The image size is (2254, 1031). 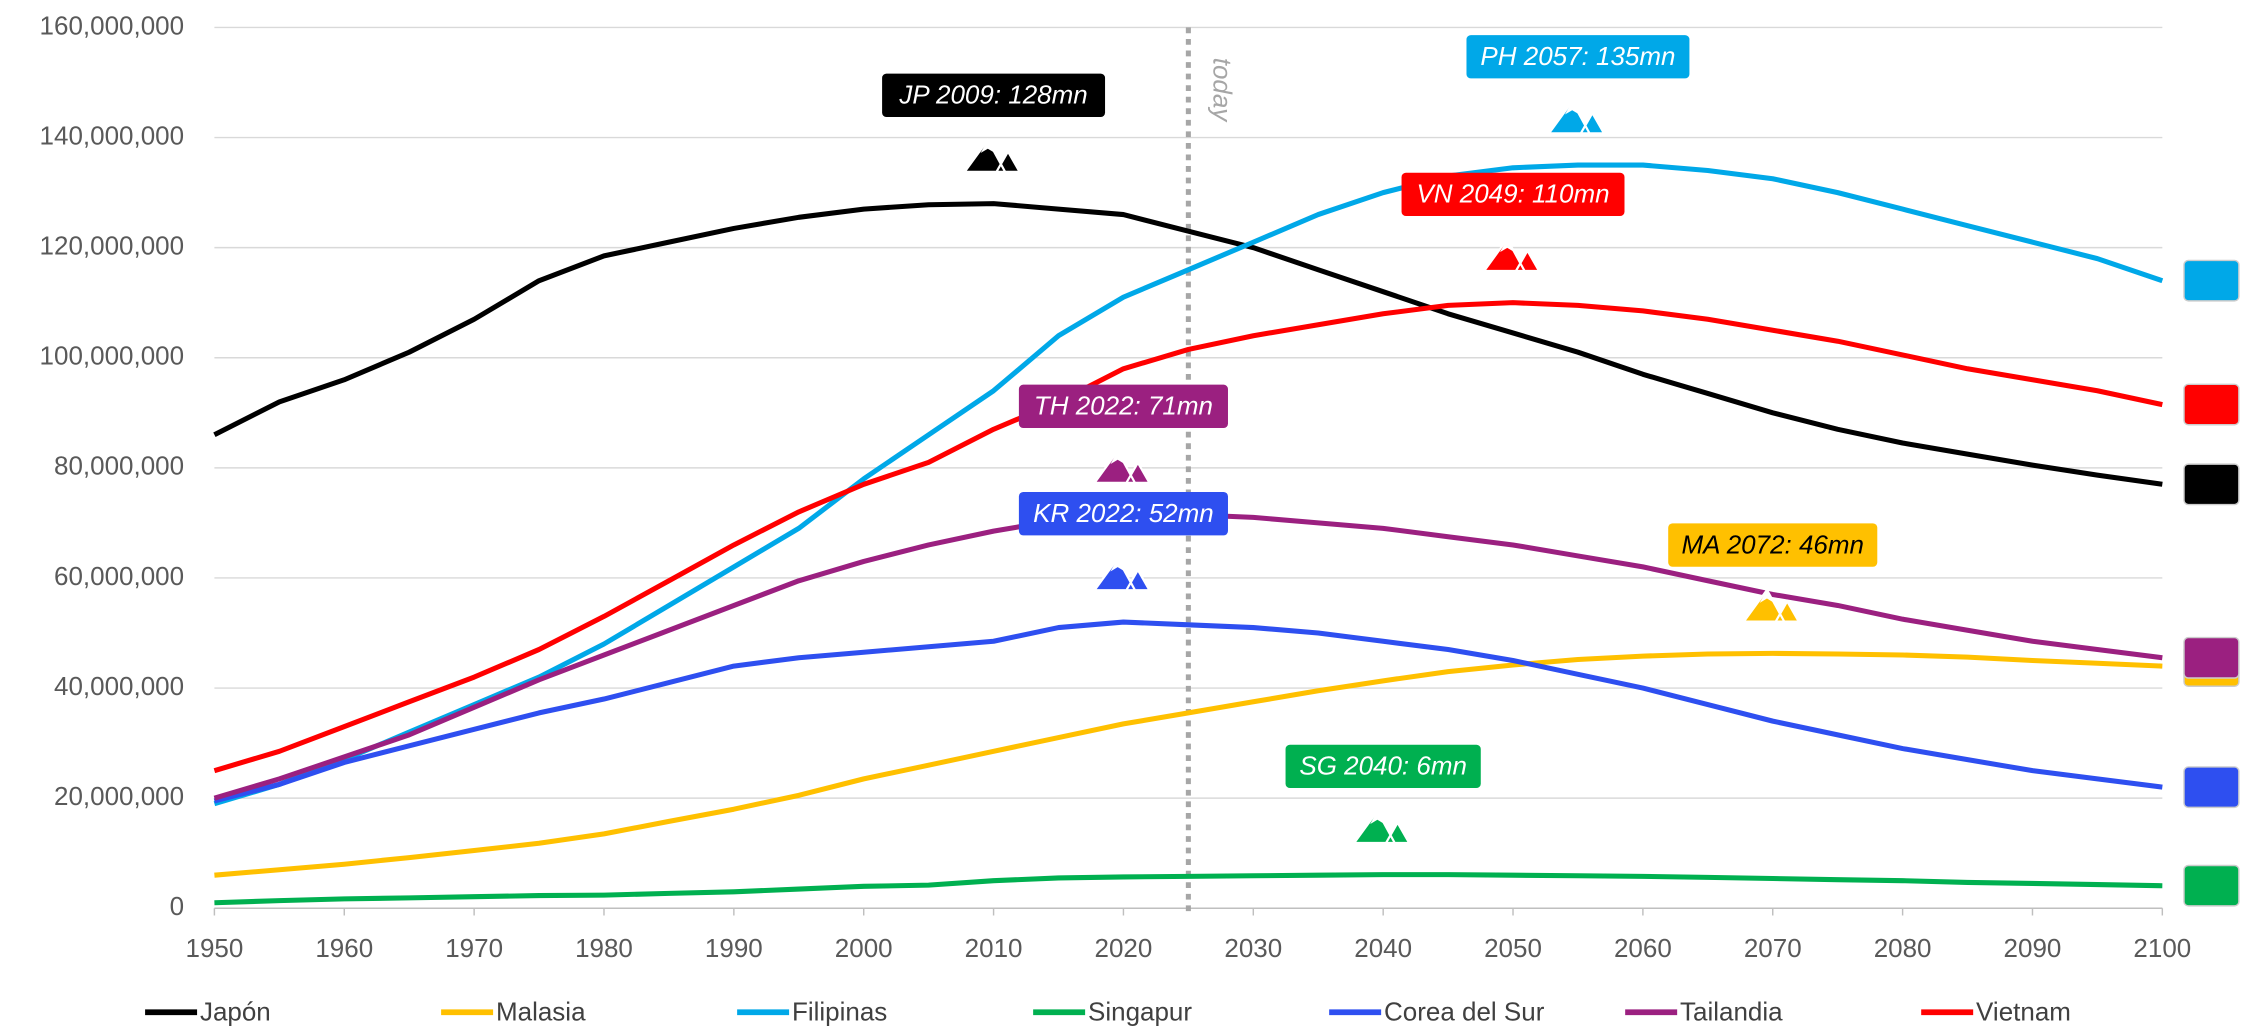 What do you see at coordinates (994, 948) in the screenshot?
I see `x-tick-label: 2010` at bounding box center [994, 948].